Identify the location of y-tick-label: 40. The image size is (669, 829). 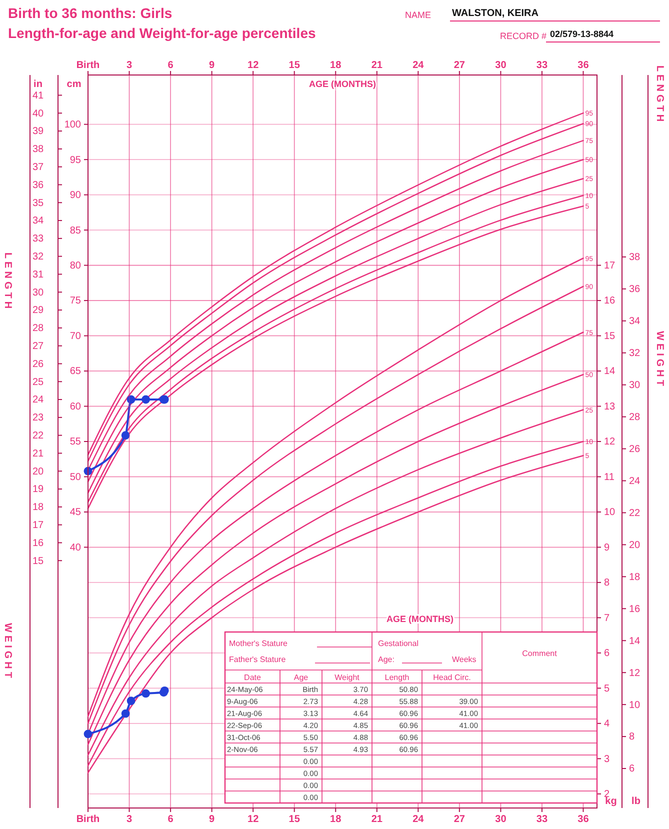
(76, 548).